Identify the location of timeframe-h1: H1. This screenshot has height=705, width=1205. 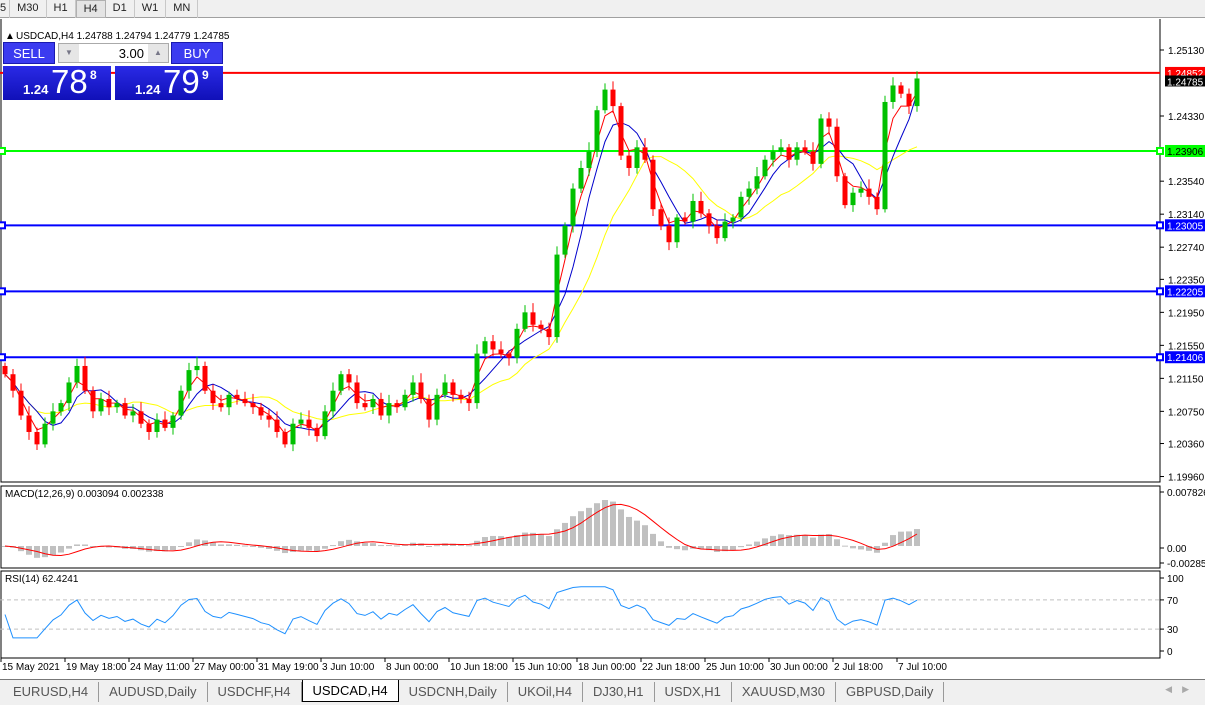
(61, 9).